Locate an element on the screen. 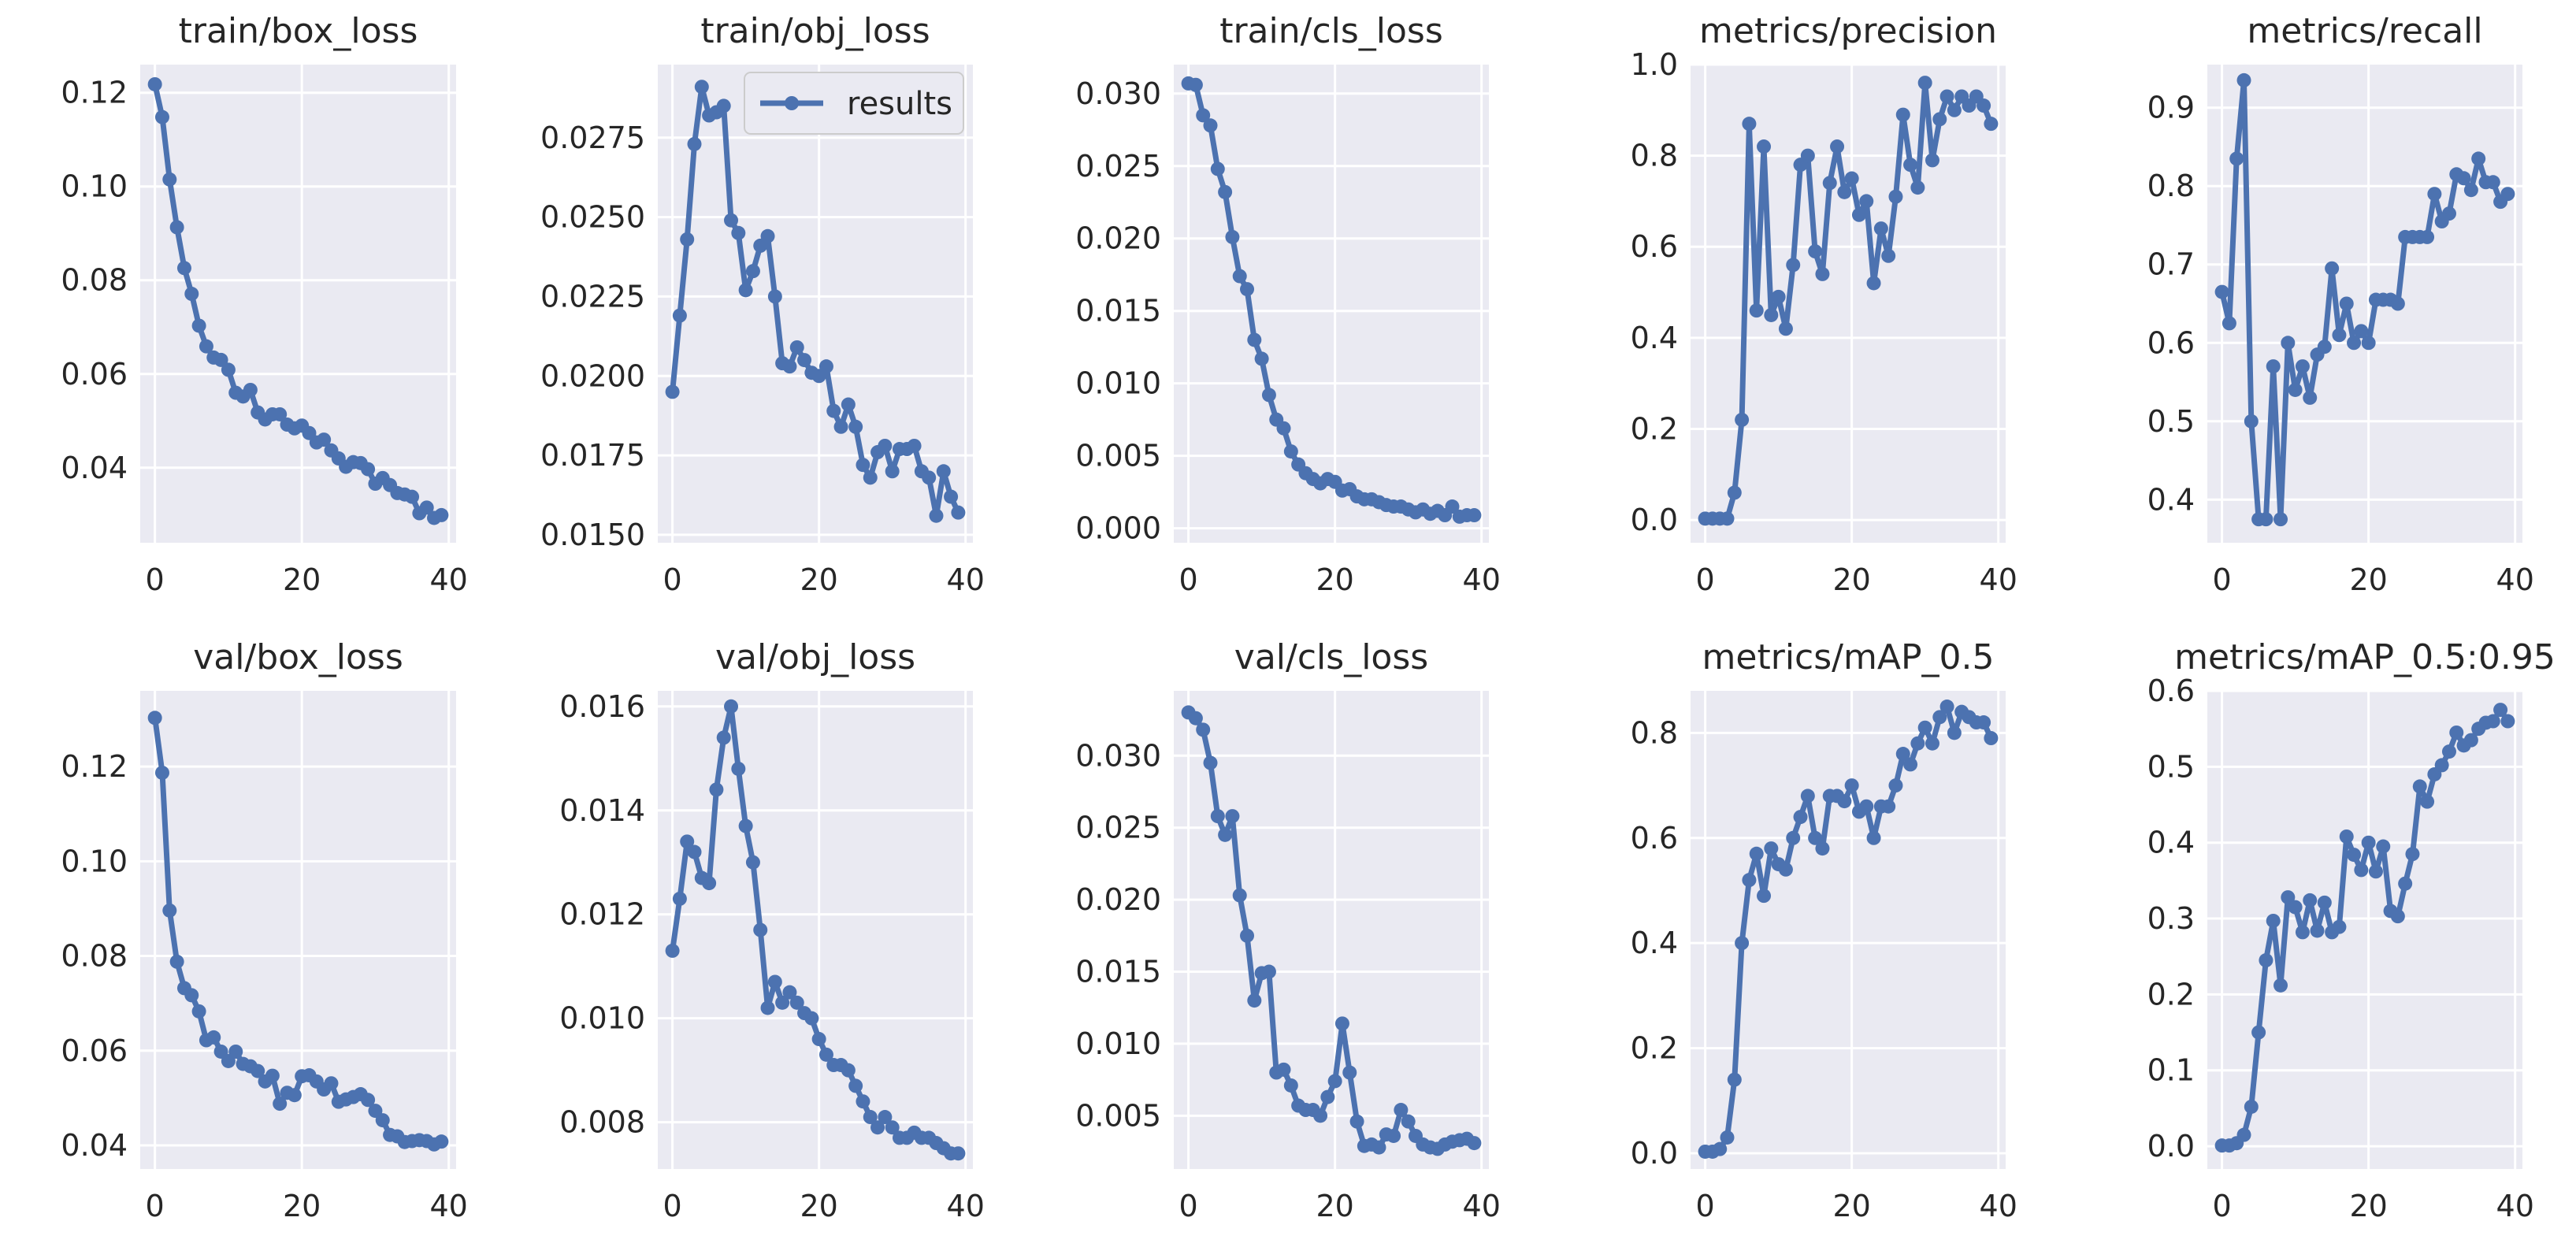 The image size is (2576, 1247). subplot: 0.04 0.06 0.08 0.10 0.12 0 20 40 train/box_loss is located at coordinates (264, 304).